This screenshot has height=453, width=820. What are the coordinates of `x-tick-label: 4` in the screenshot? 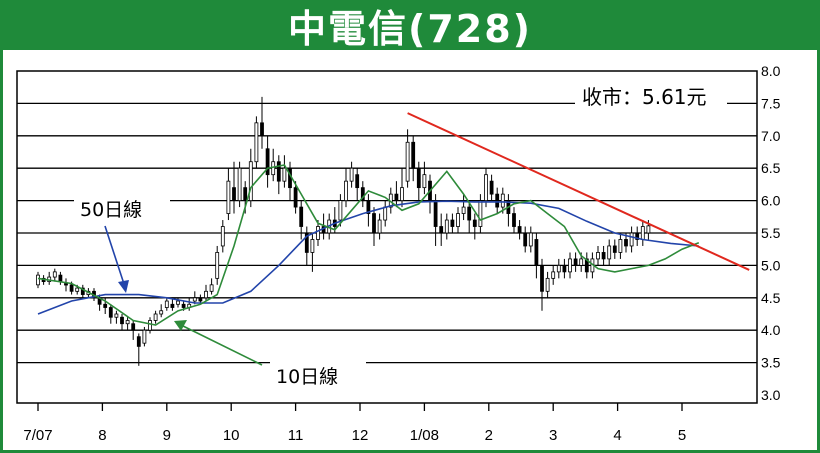 It's located at (617, 435).